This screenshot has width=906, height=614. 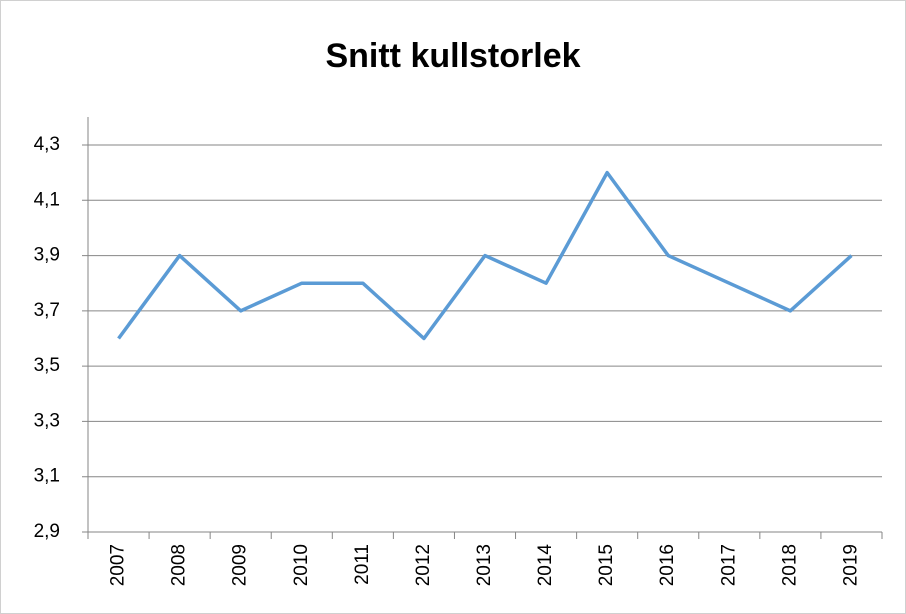 I want to click on y-tick-label: 2,9, so click(x=47, y=531).